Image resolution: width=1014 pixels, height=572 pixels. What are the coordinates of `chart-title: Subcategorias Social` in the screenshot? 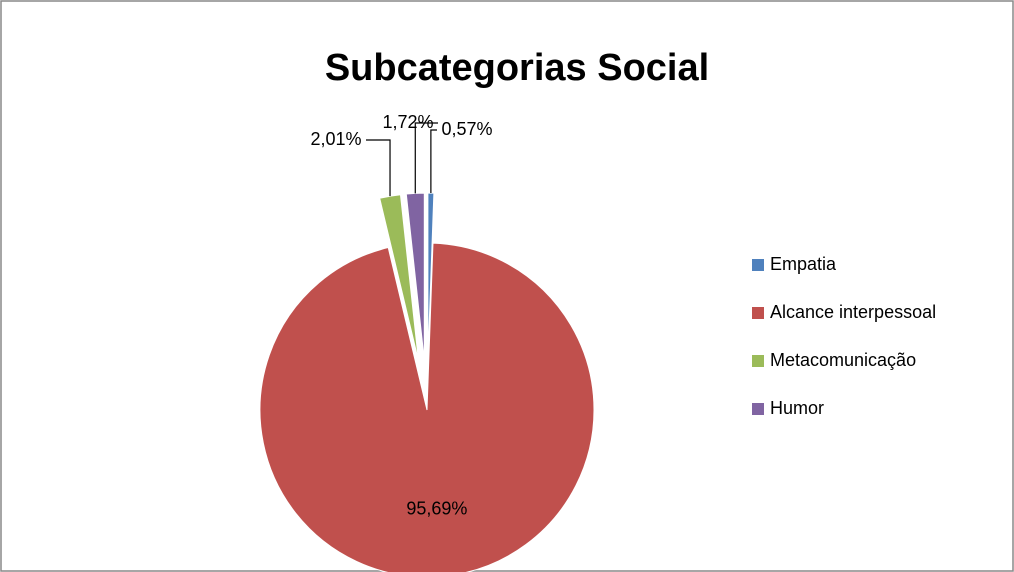 It's located at (517, 68).